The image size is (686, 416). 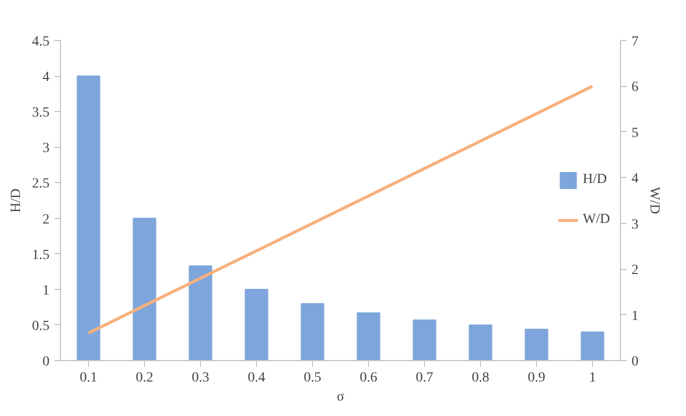 I want to click on y-tick-label: 1, so click(x=46, y=290).